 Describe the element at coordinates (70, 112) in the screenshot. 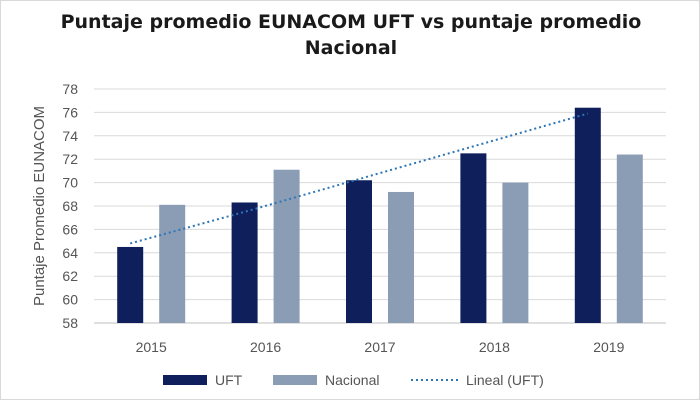

I see `y-tick-label: 76` at that location.